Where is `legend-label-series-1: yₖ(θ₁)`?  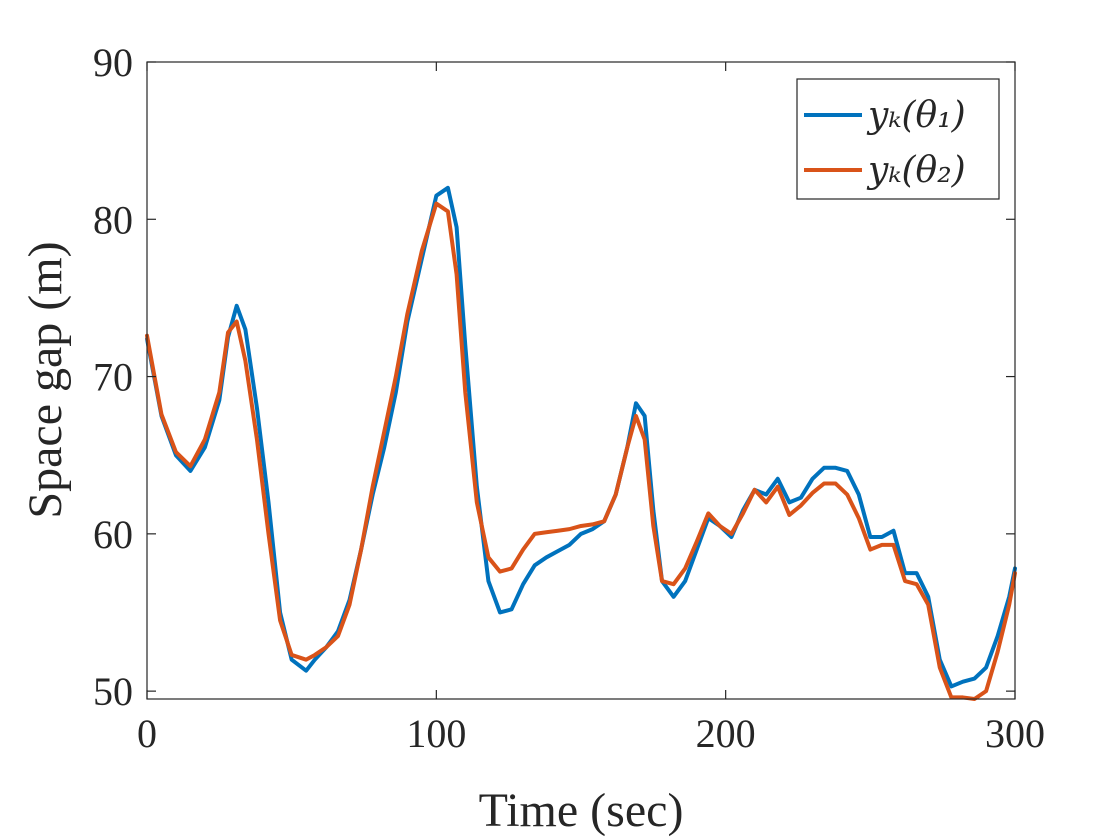
legend-label-series-1: yₖ(θ₁) is located at coordinates (916, 115).